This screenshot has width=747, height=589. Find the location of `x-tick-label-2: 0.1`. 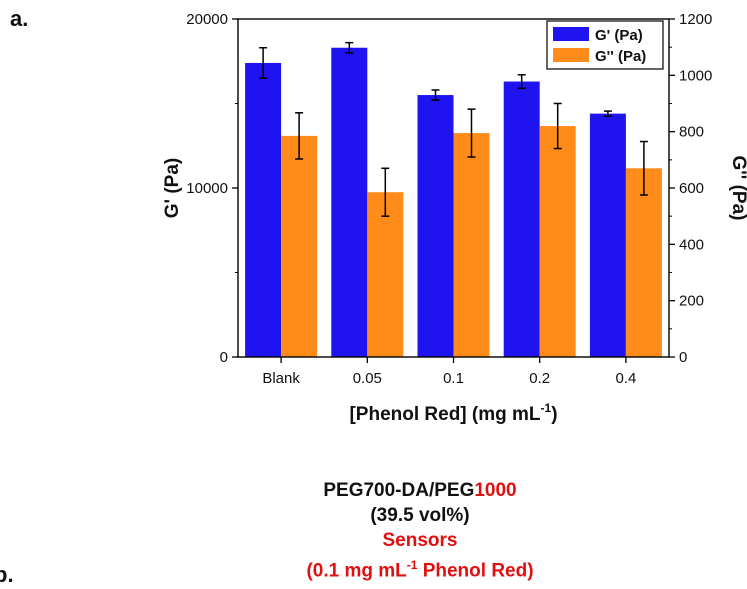

x-tick-label-2: 0.1 is located at coordinates (453, 378).